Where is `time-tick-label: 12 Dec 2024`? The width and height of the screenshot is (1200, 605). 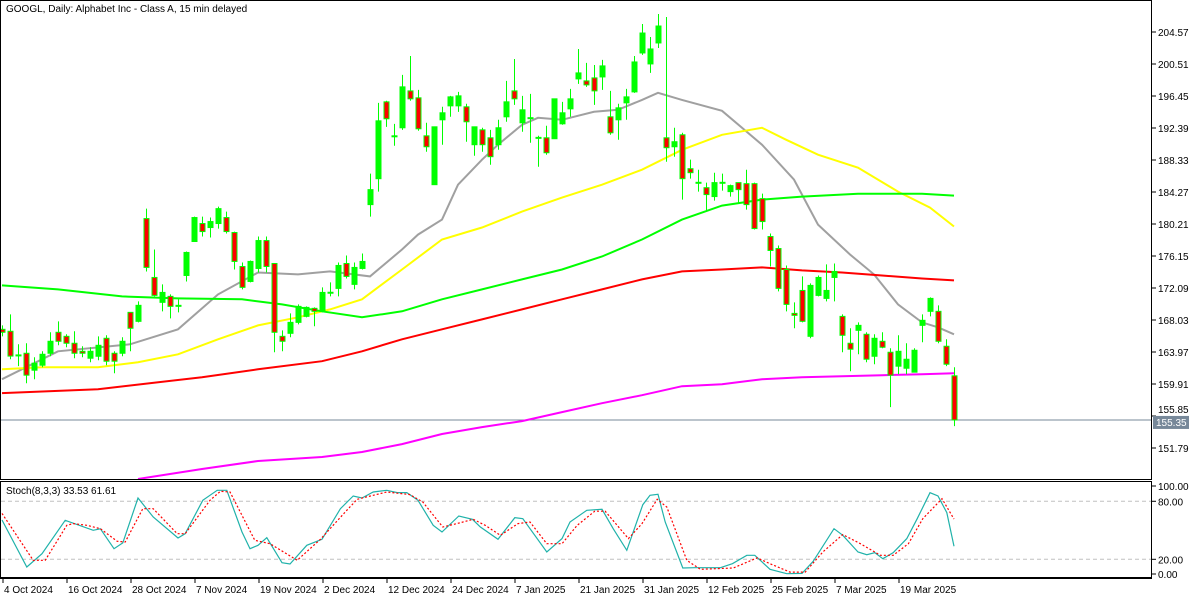
time-tick-label: 12 Dec 2024 is located at coordinates (416, 590).